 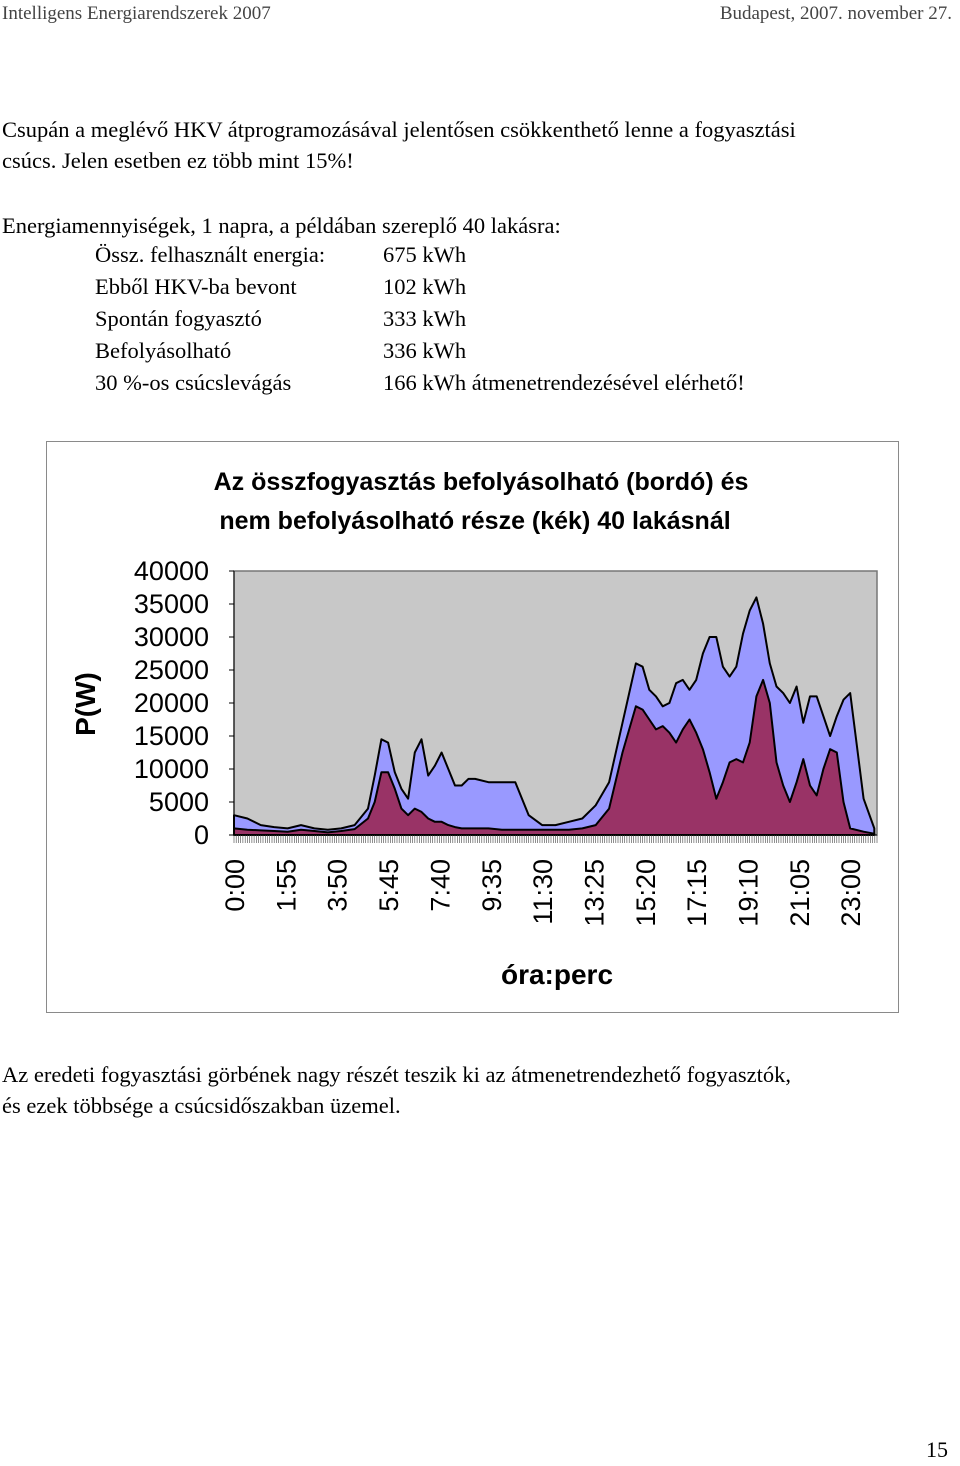 I want to click on x-tick-label: 9:35, so click(x=492, y=885).